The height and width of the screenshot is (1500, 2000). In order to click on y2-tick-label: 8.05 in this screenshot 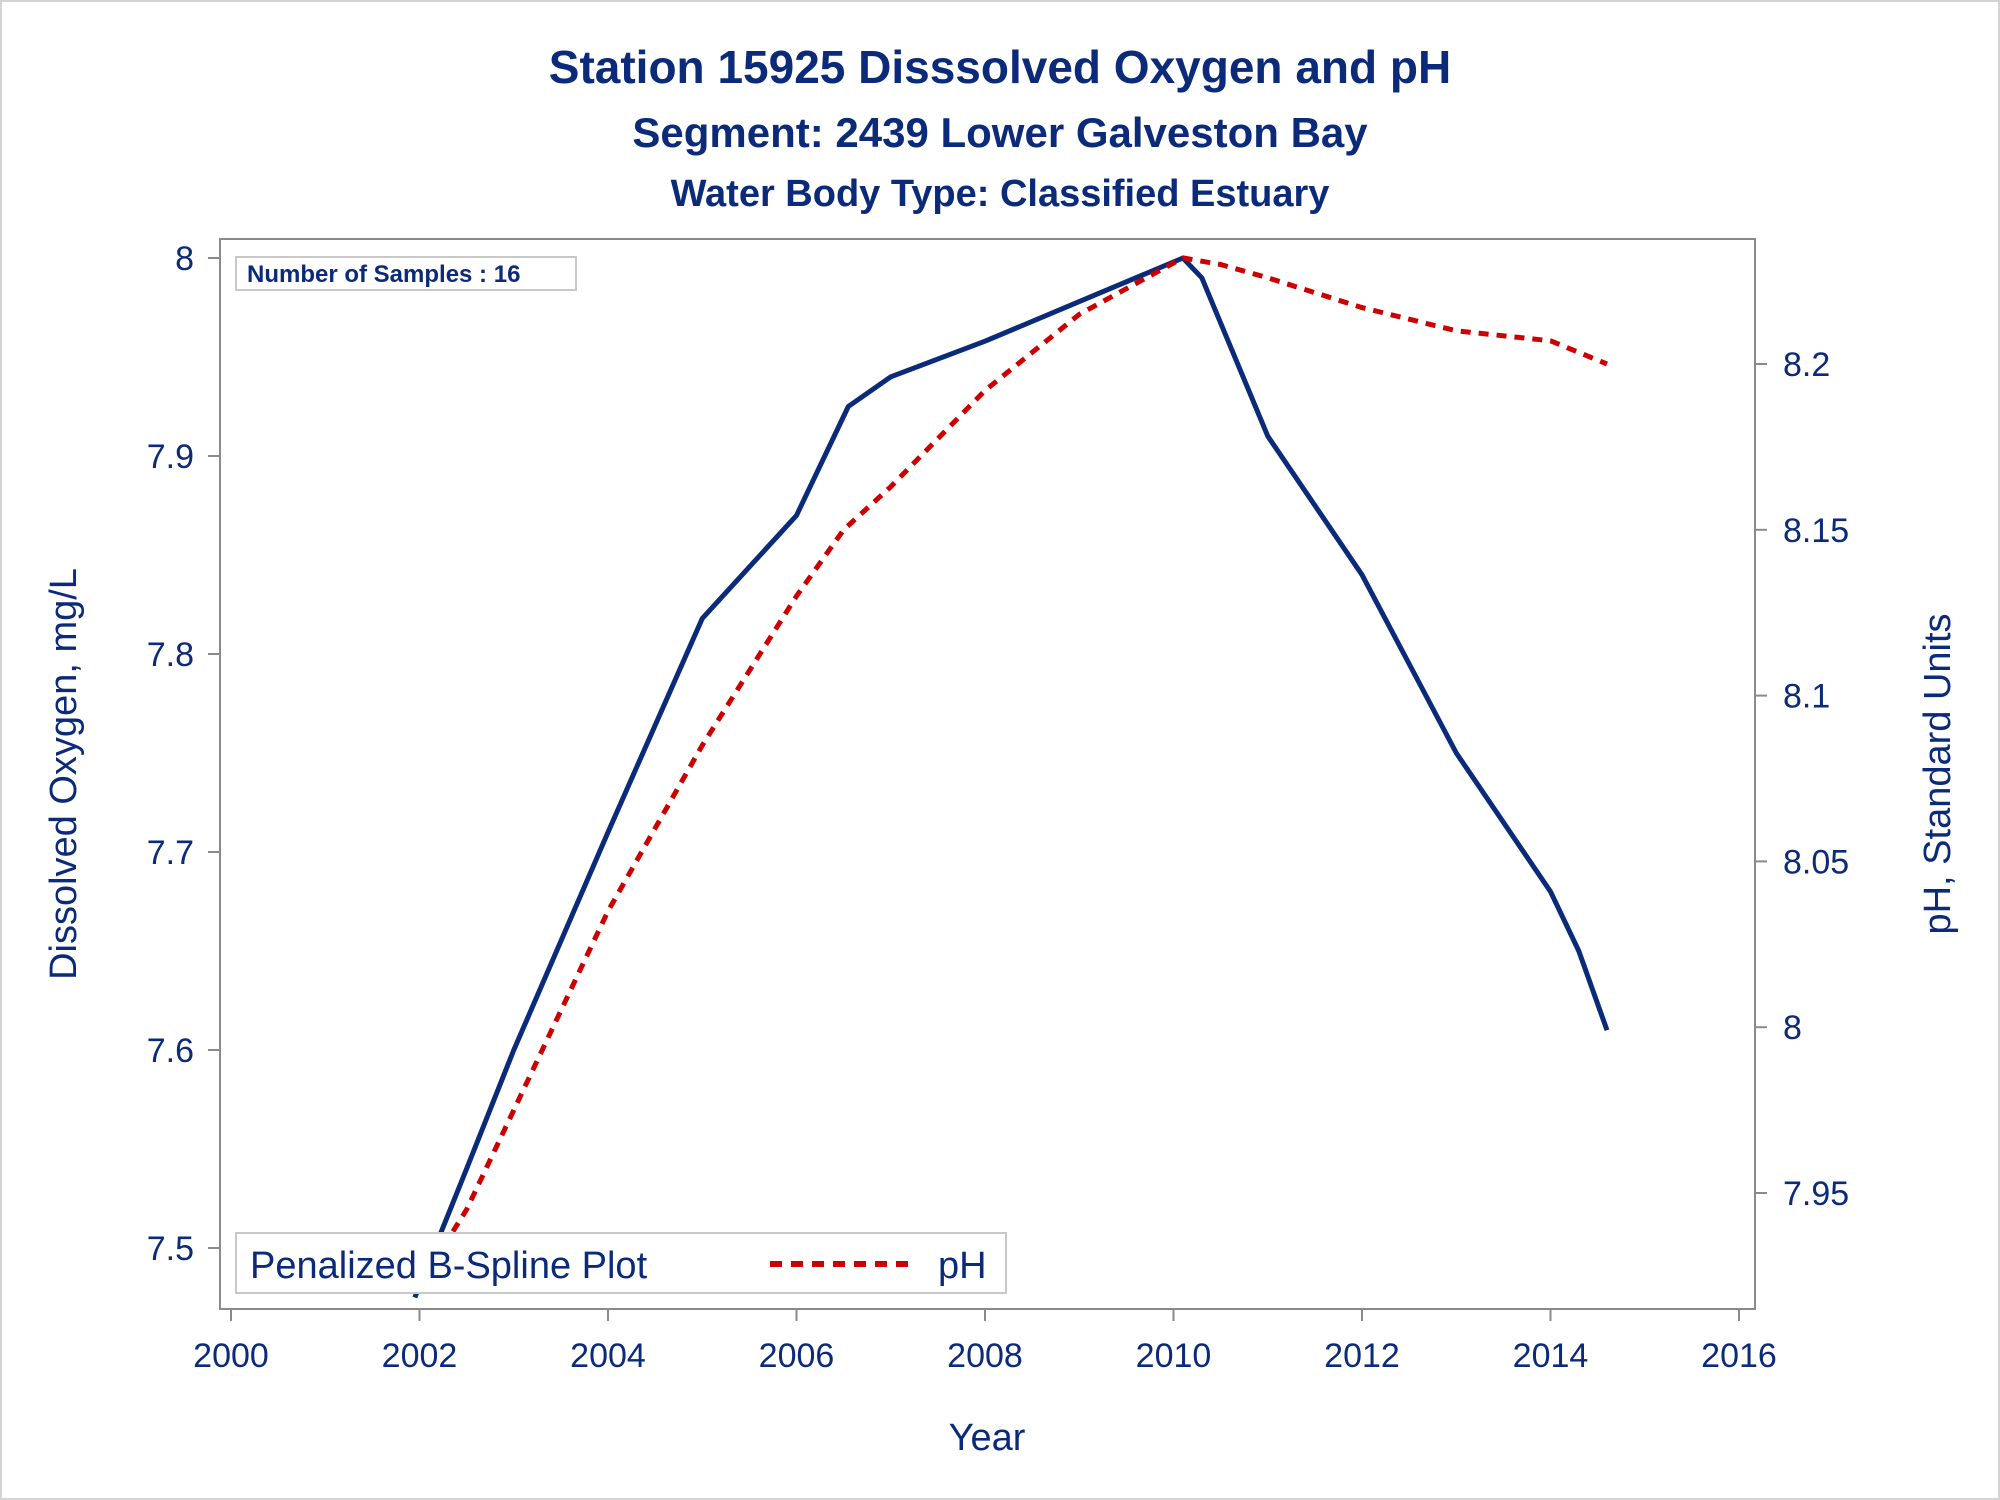, I will do `click(1816, 862)`.